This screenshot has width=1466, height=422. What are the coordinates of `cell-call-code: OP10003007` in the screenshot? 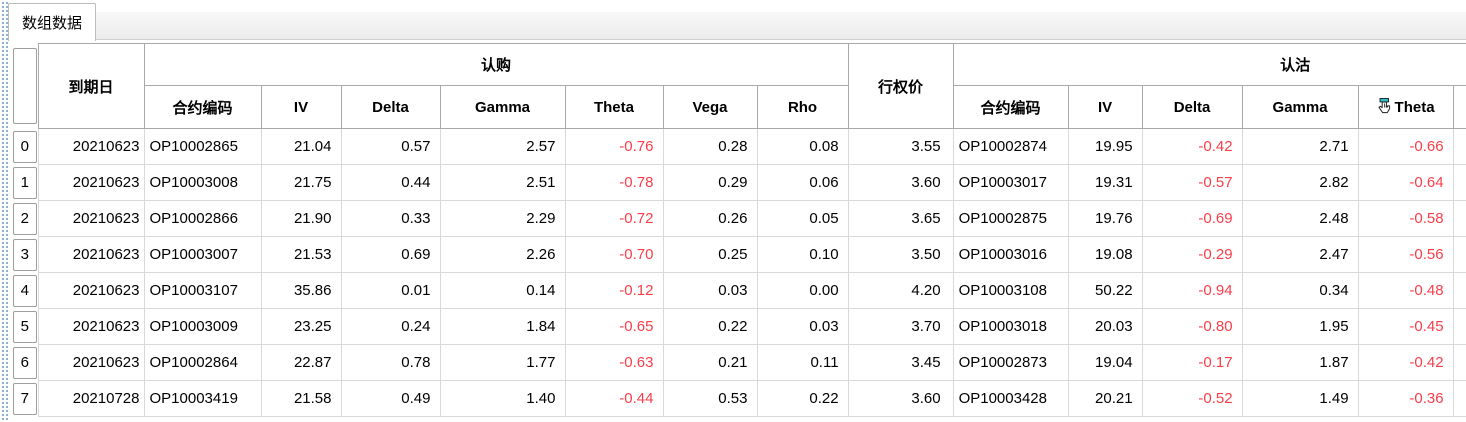 It's located at (203, 254).